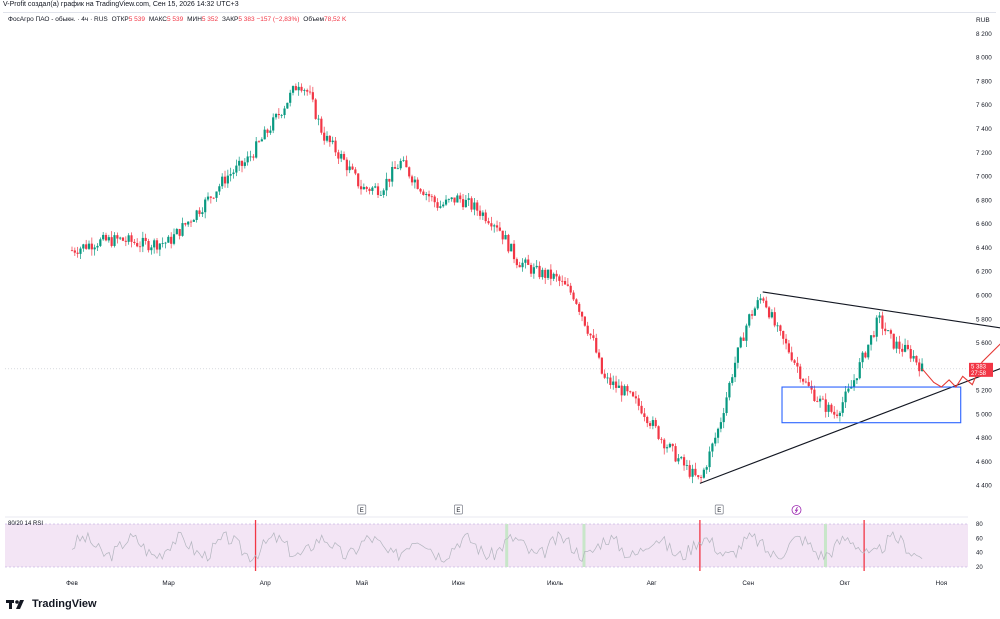 Image resolution: width=1000 pixels, height=619 pixels. Describe the element at coordinates (984, 58) in the screenshot. I see `price-tick-label: 8 000` at that location.